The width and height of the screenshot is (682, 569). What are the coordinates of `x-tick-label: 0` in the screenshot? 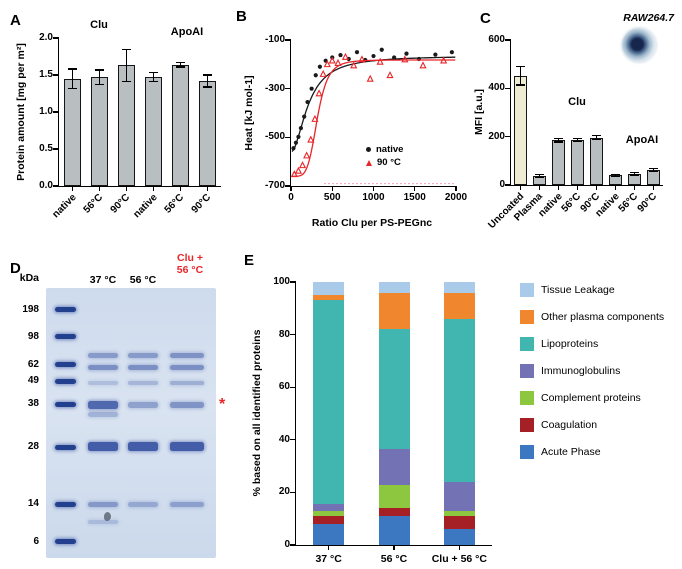 It's located at (291, 197).